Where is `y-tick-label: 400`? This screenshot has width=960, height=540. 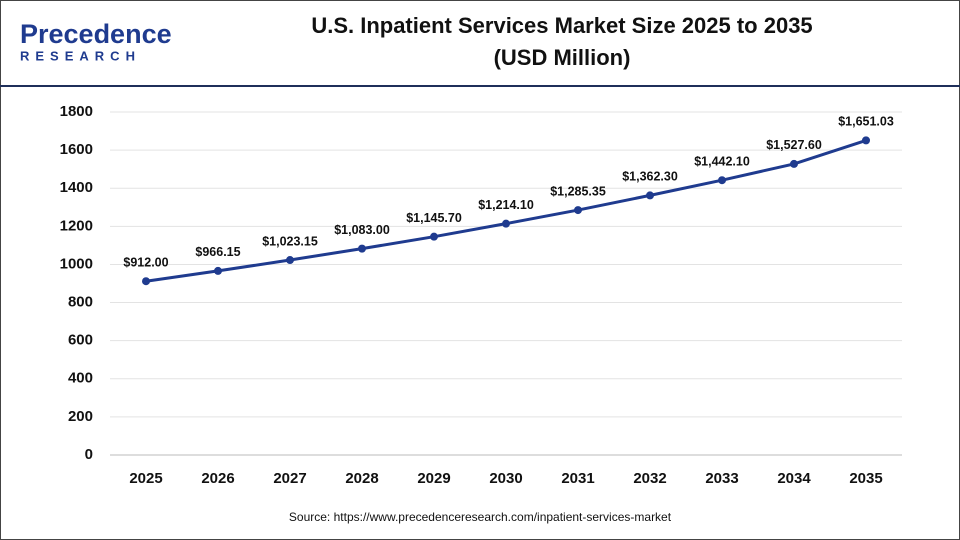 y-tick-label: 400 is located at coordinates (80, 378).